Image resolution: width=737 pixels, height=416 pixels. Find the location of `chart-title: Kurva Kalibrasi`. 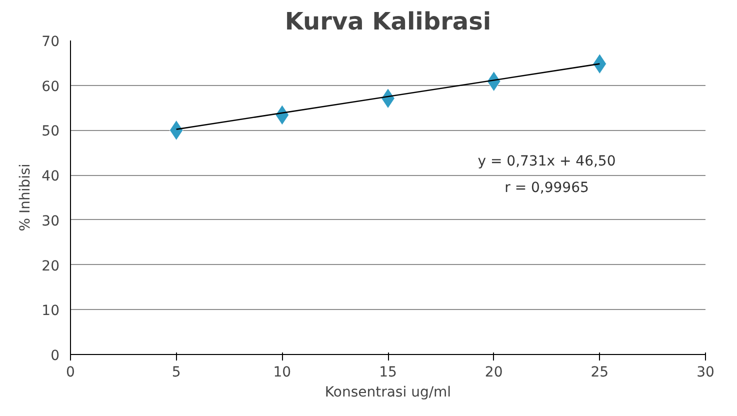

chart-title: Kurva Kalibrasi is located at coordinates (388, 22).